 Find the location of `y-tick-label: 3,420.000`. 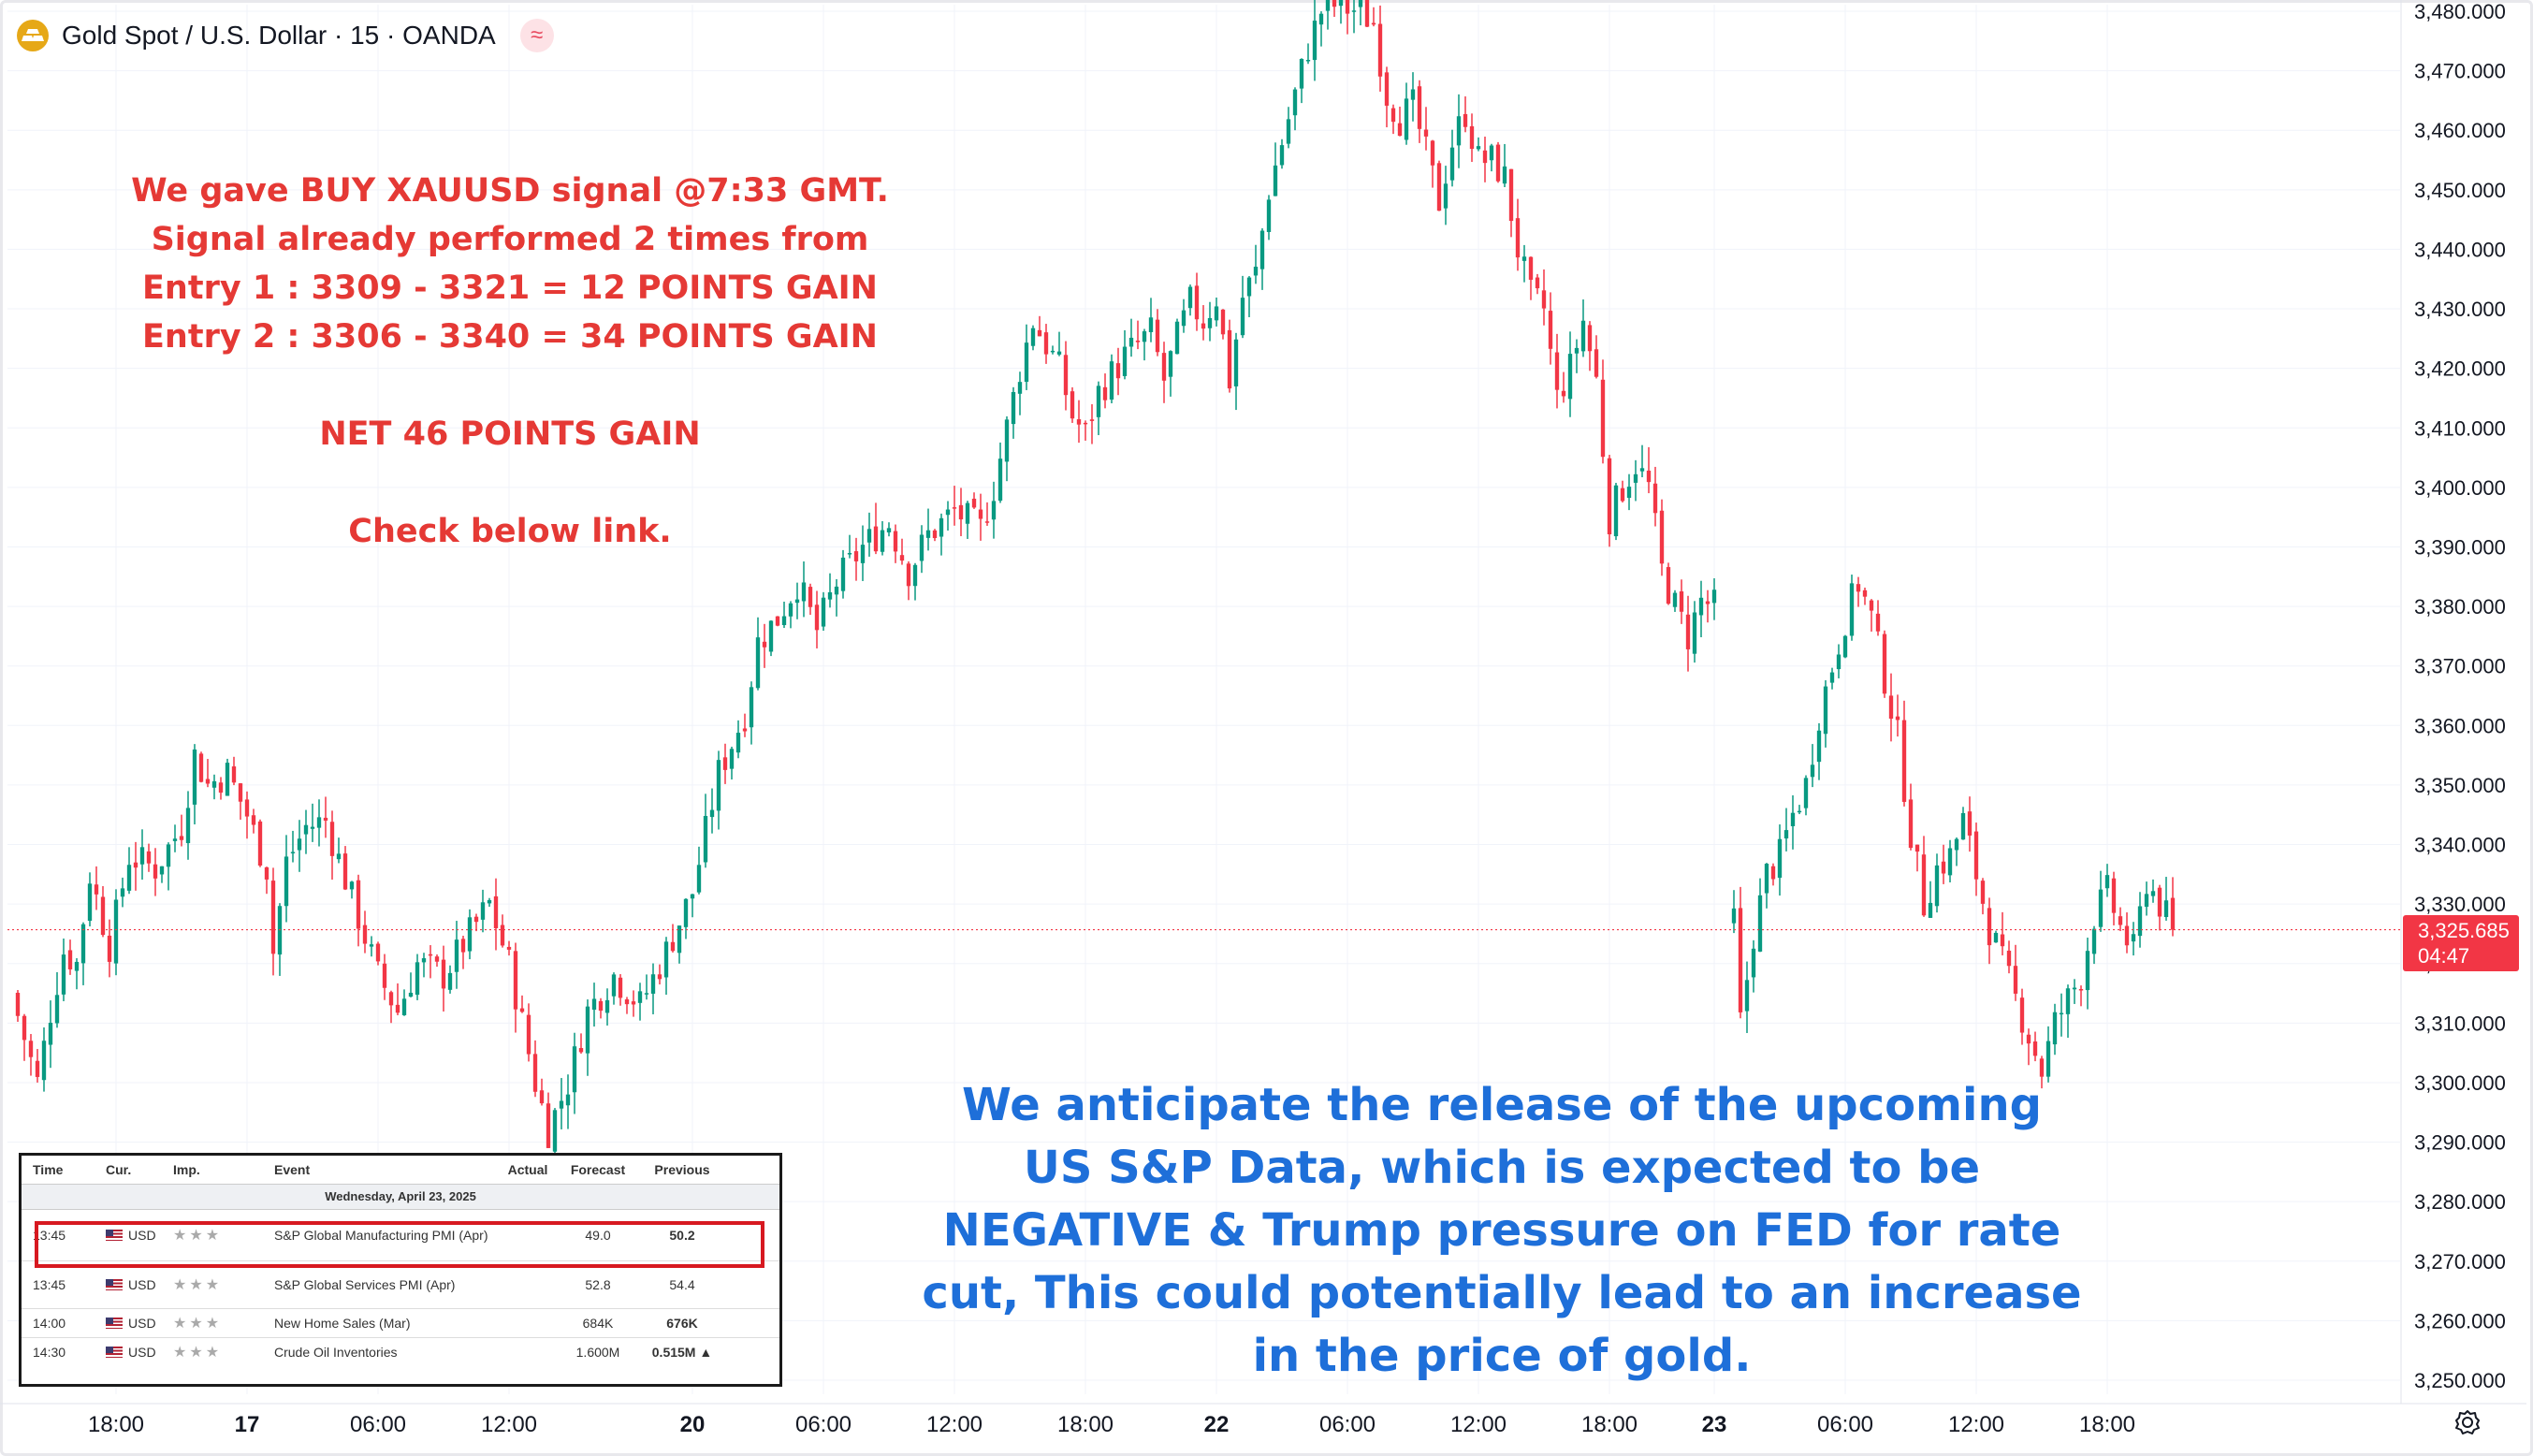

y-tick-label: 3,420.000 is located at coordinates (2460, 369).